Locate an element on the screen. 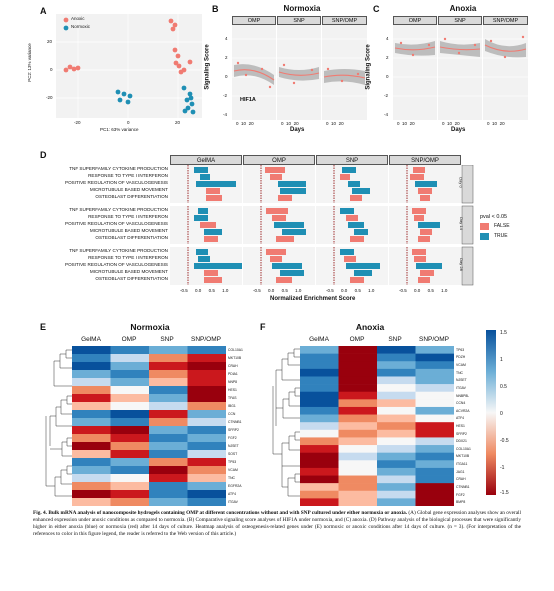 This screenshot has width=554, height=591. f-gene-label: TP63 is located at coordinates (460, 349).